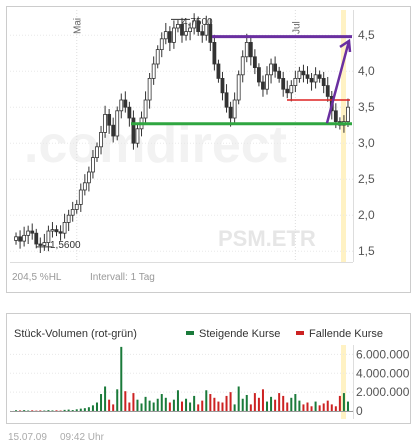 The height and width of the screenshot is (448, 417). Describe the element at coordinates (366, 179) in the screenshot. I see `price-ytick-label: 2,5` at that location.